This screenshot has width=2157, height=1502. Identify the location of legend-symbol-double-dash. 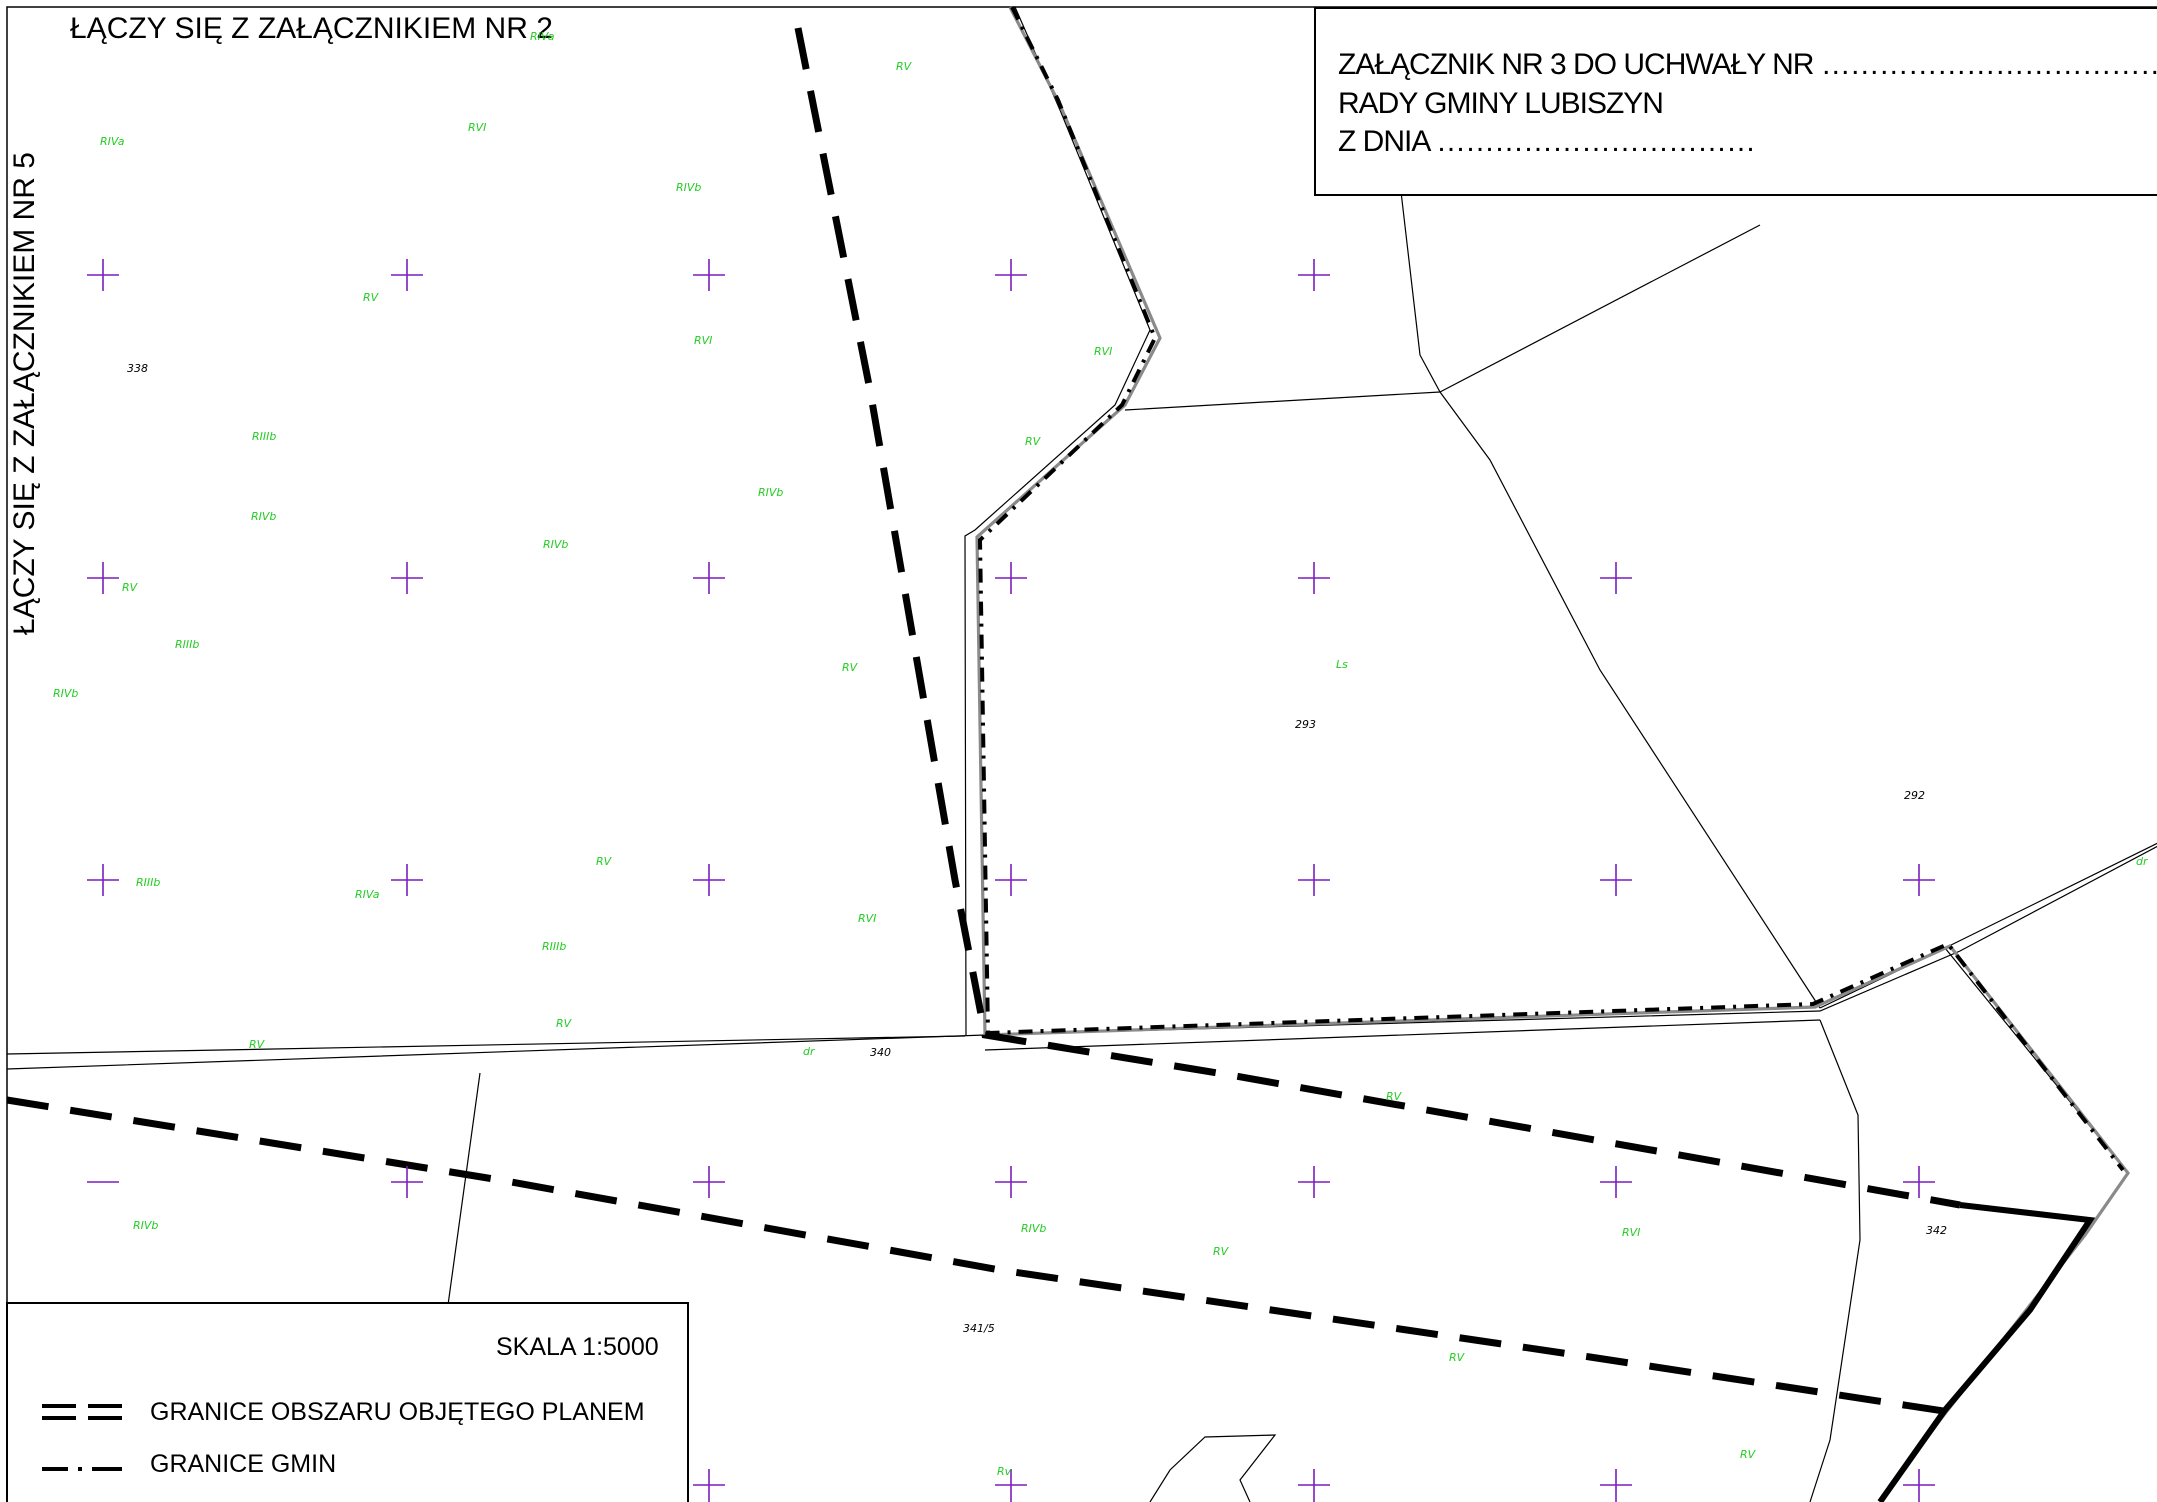
(82, 1412).